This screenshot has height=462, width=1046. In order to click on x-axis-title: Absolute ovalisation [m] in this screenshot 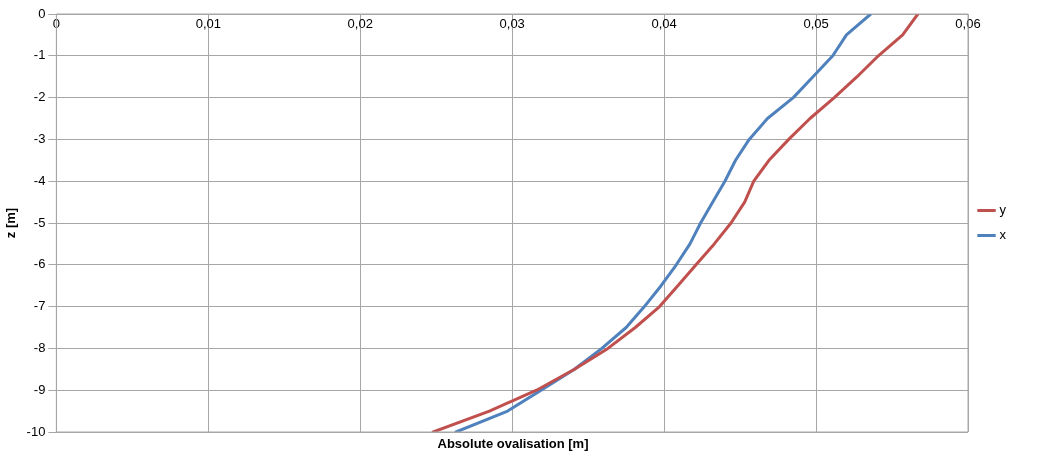, I will do `click(513, 443)`.